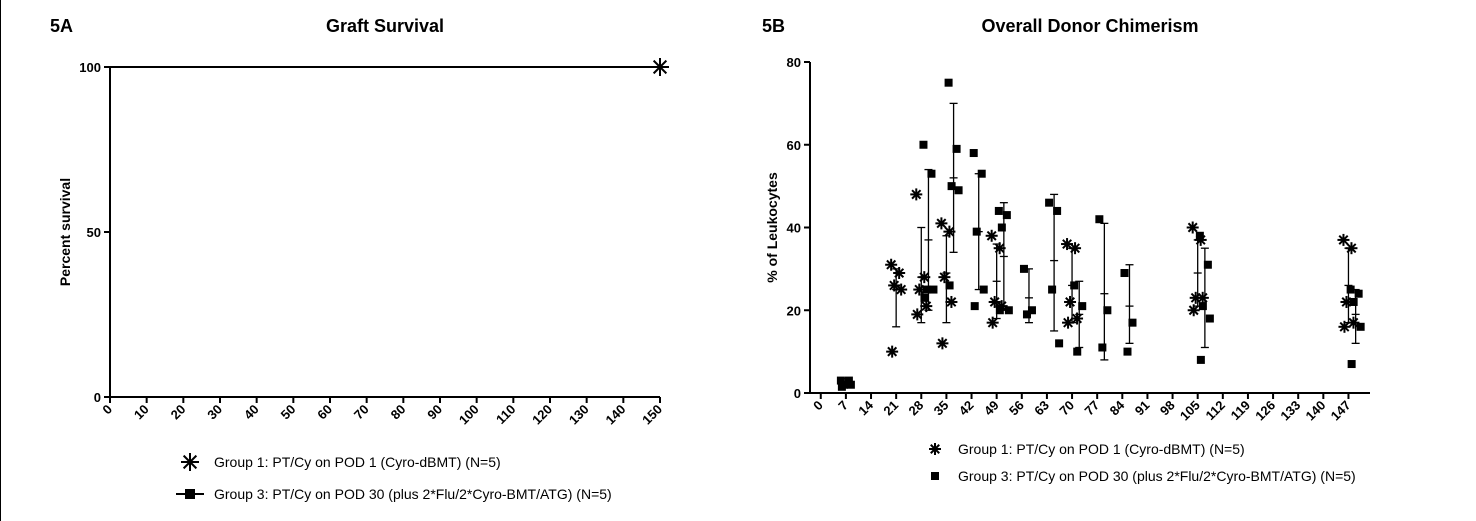 Image resolution: width=1476 pixels, height=521 pixels. I want to click on x-tick-label: 35, so click(941, 408).